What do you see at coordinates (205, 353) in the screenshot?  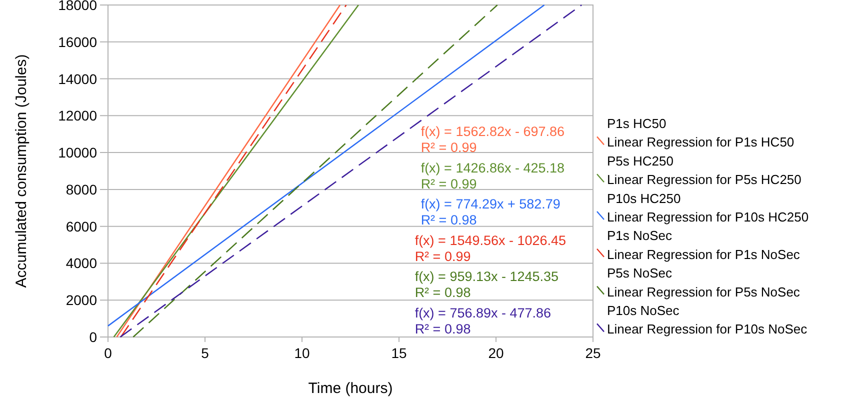 I see `x-tick-label: 5` at bounding box center [205, 353].